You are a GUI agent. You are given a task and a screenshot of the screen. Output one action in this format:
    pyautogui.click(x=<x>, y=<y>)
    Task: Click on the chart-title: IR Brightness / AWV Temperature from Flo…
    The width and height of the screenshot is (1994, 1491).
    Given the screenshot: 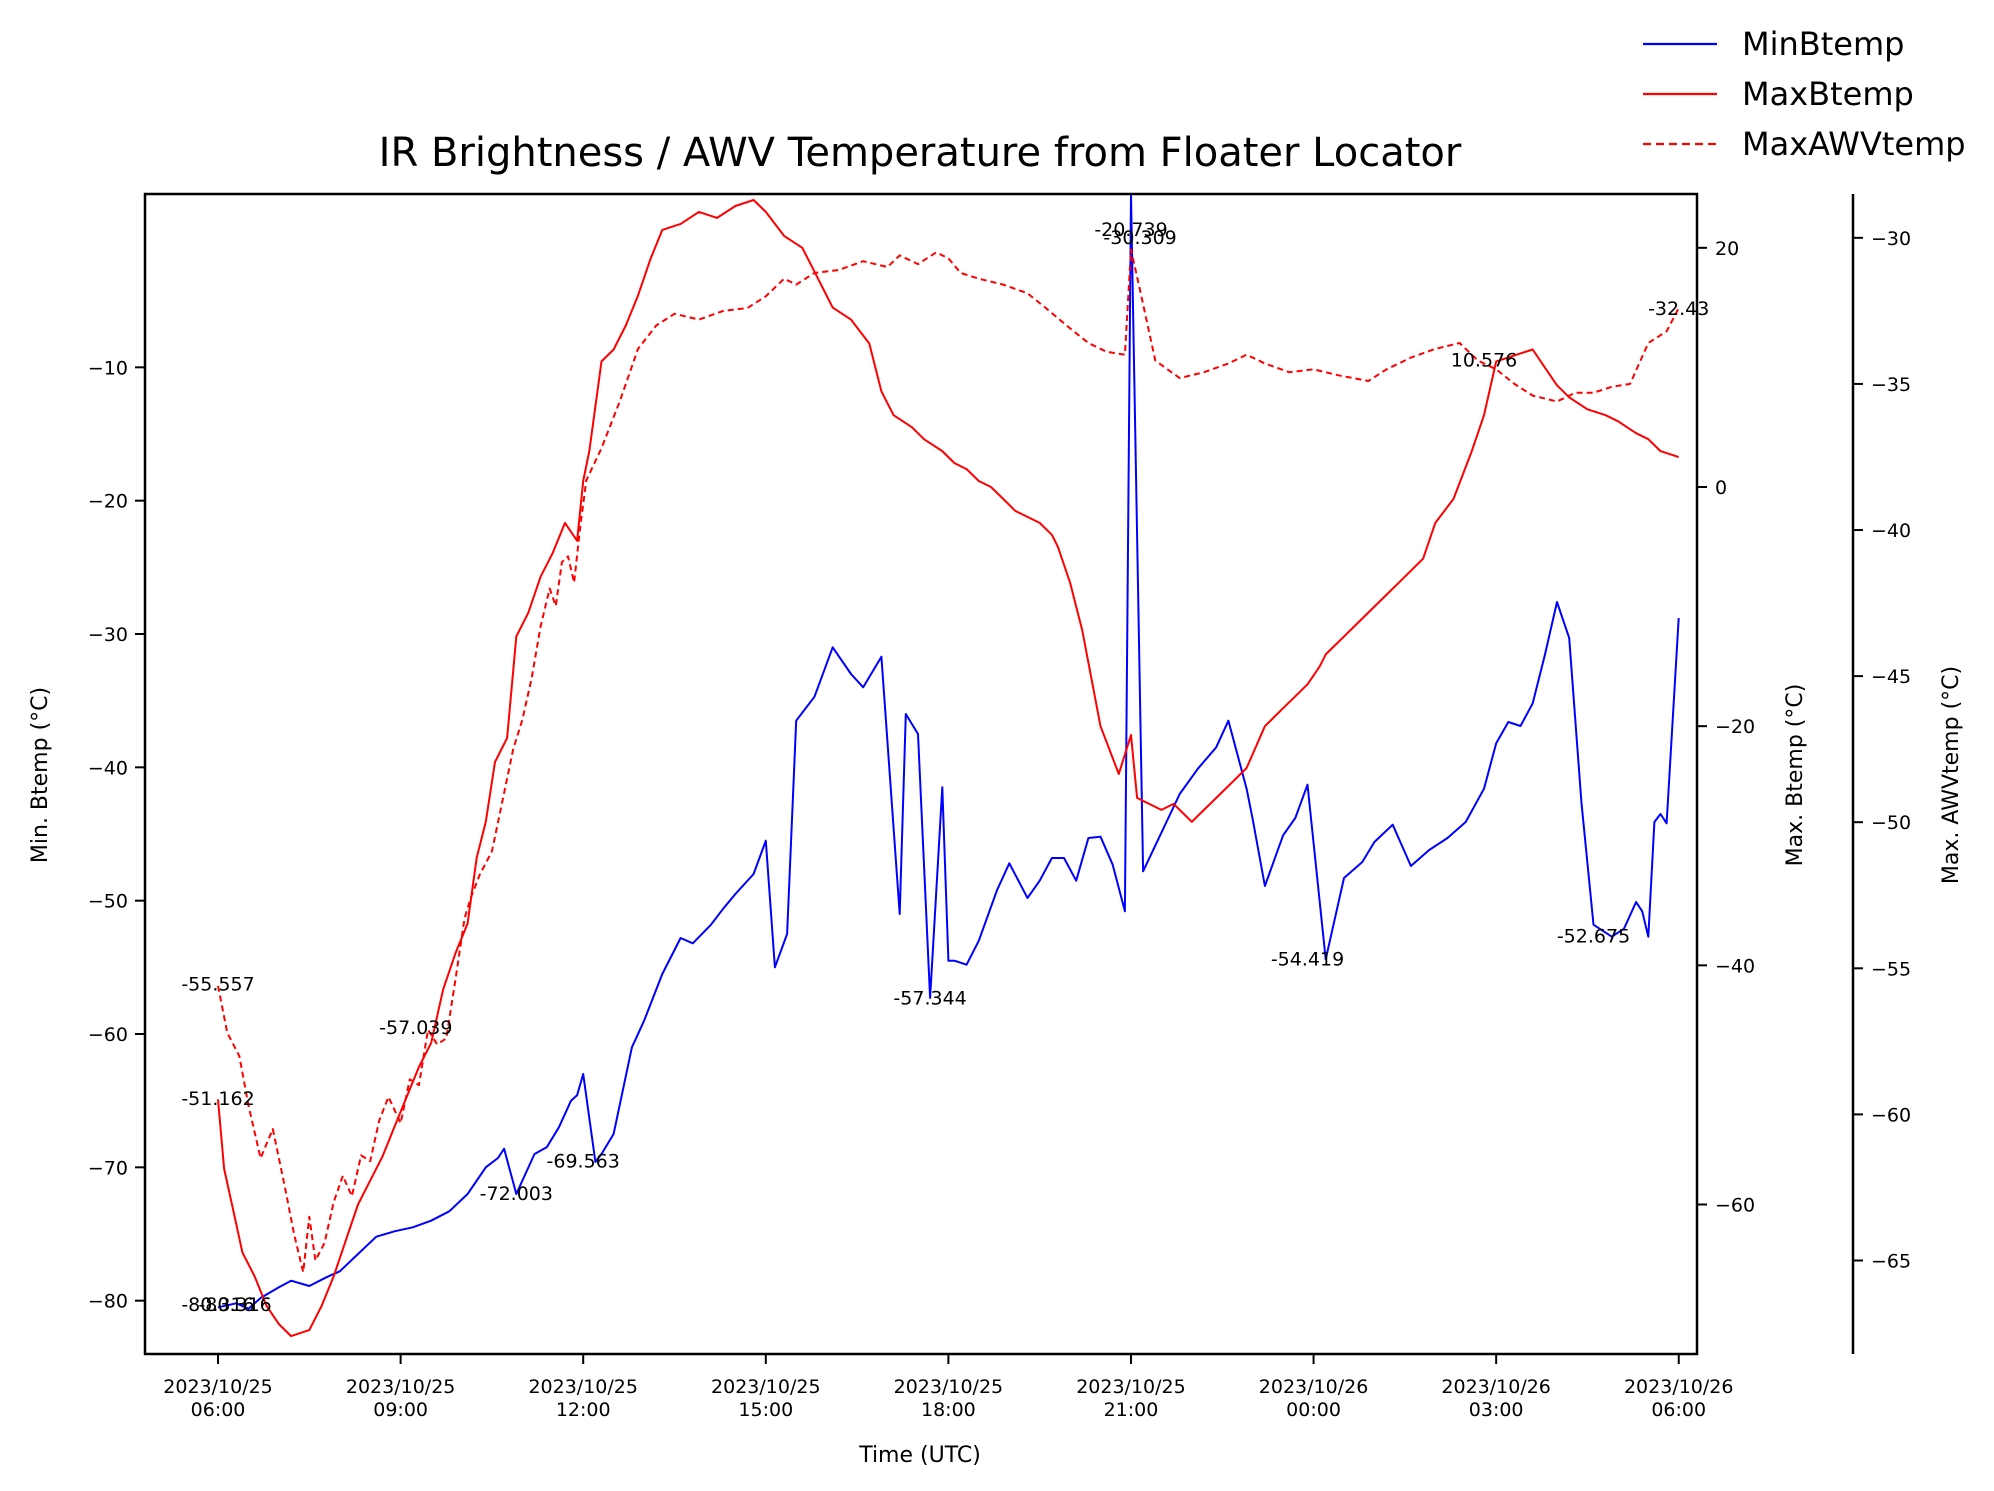 What is the action you would take?
    pyautogui.click(x=920, y=153)
    